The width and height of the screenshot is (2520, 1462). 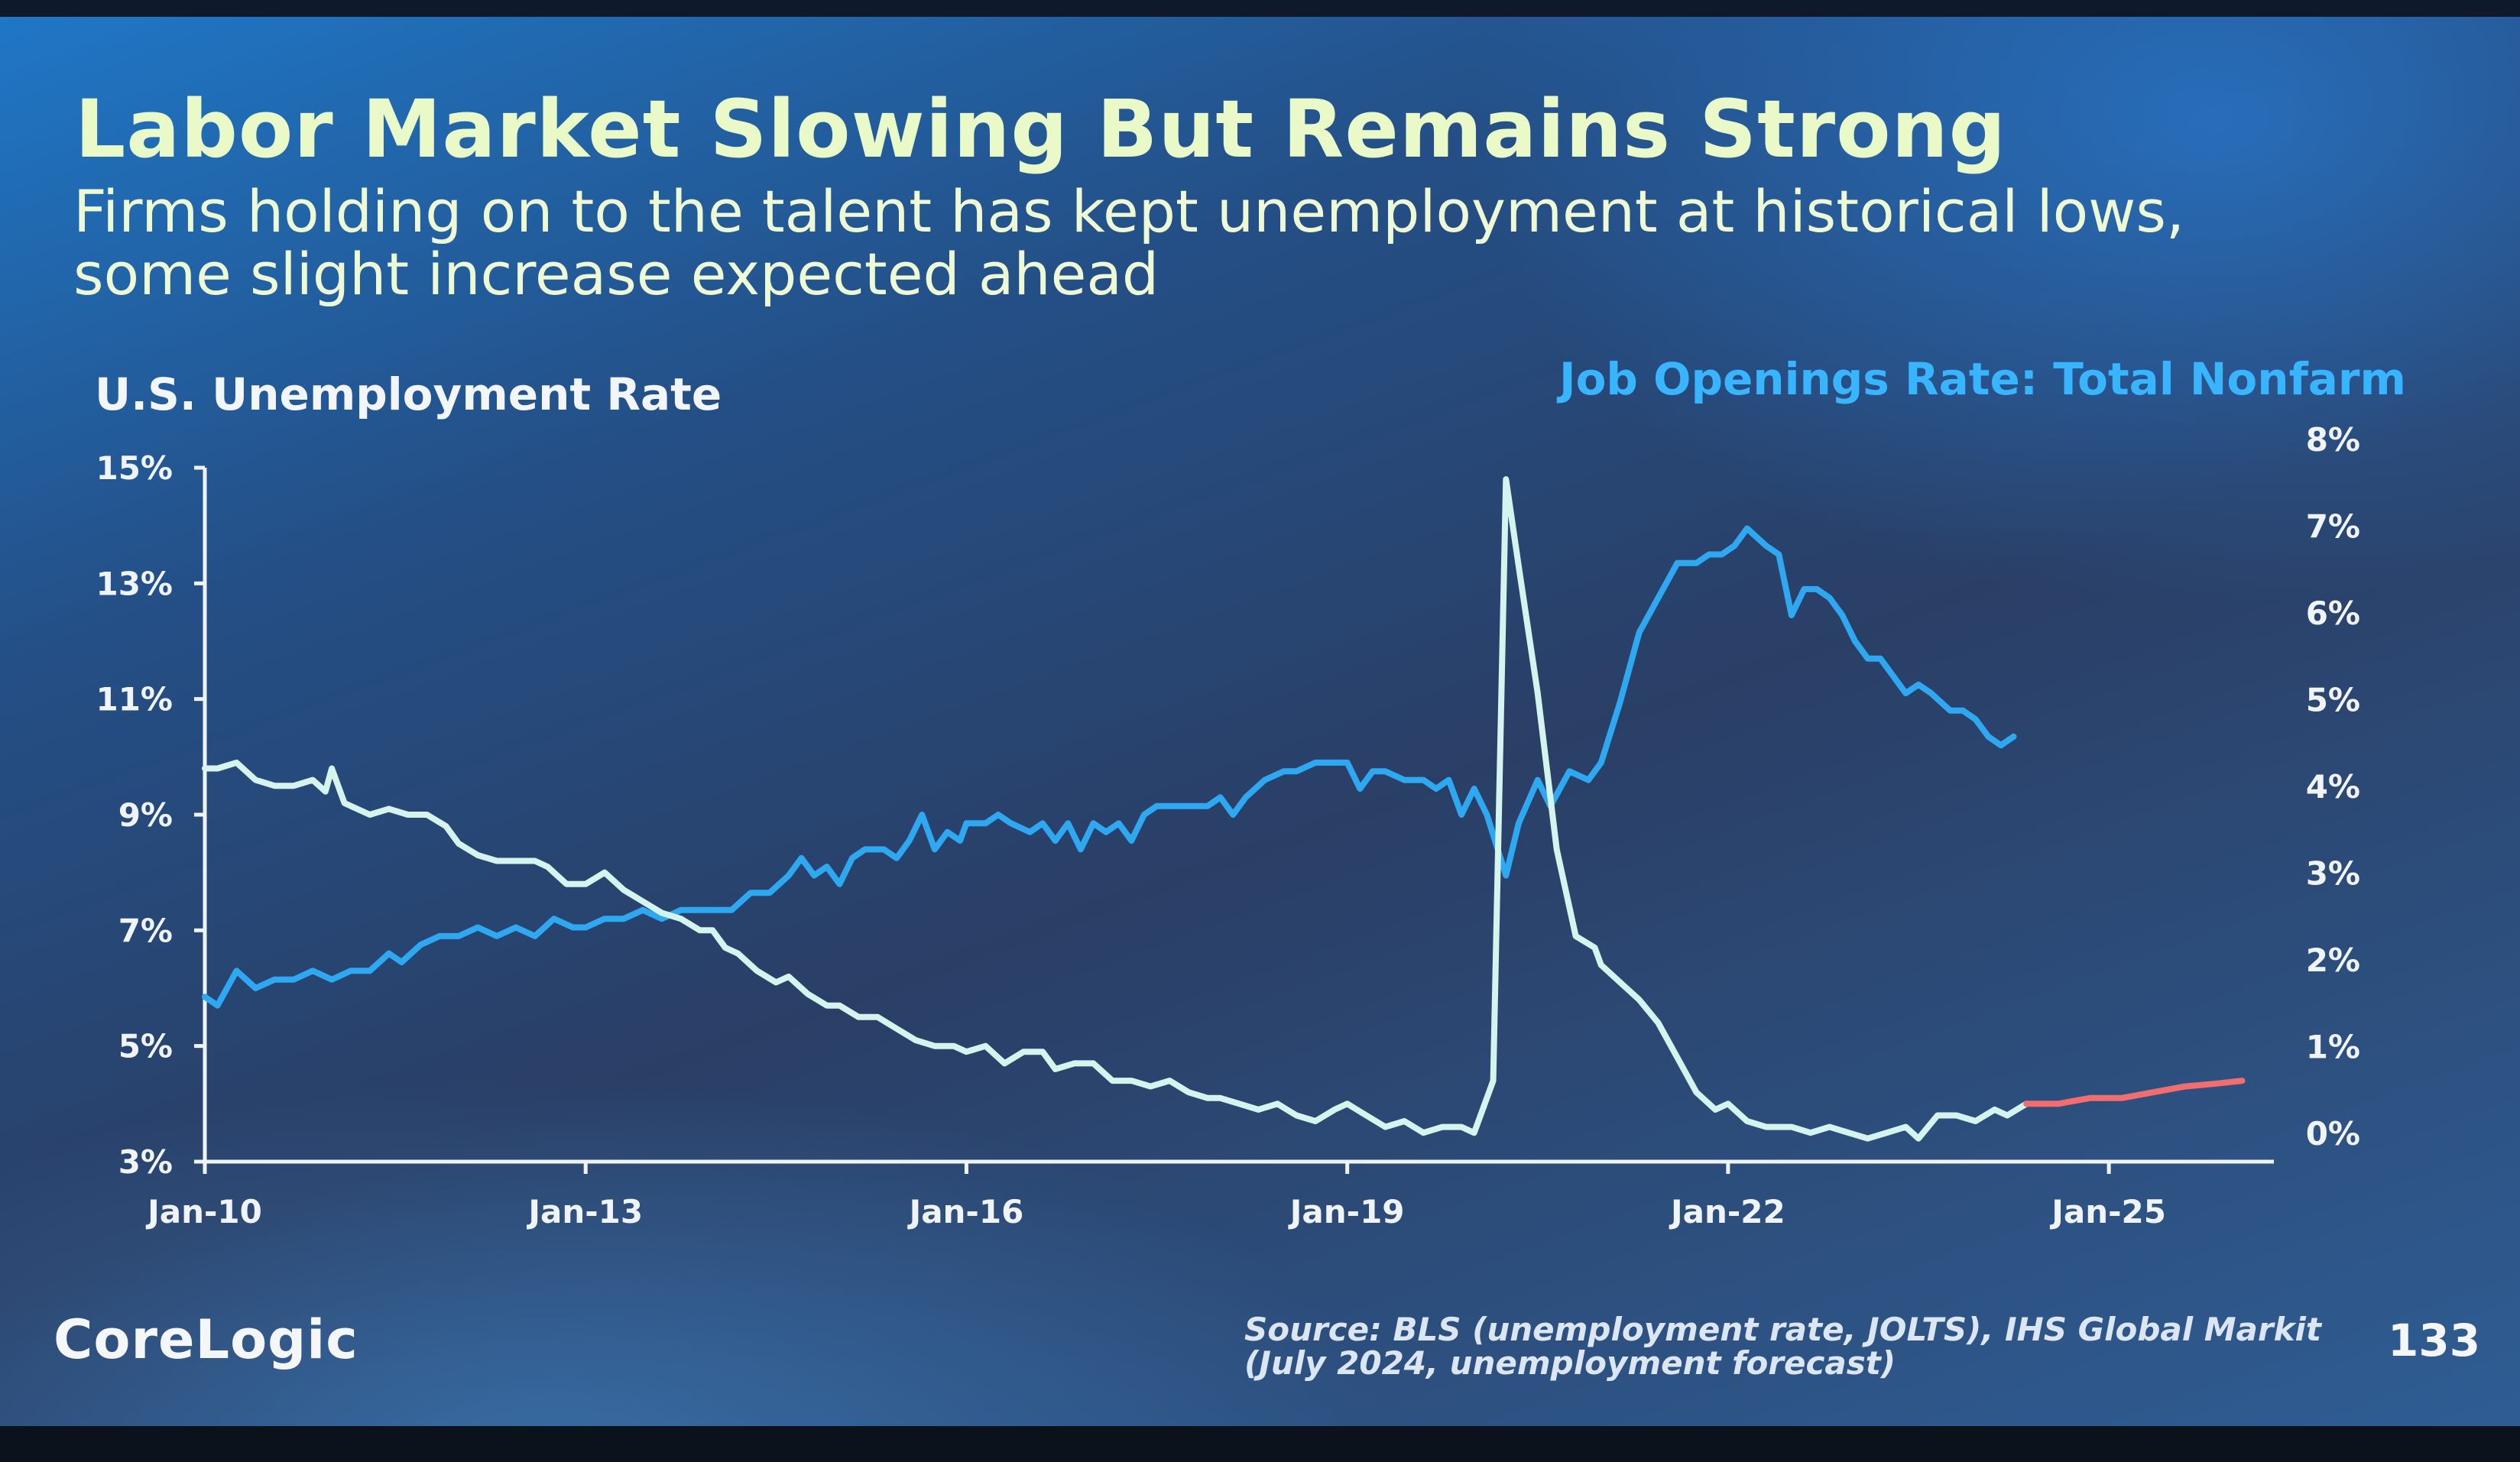 I want to click on subtitle-line-2: some slight increase expected ahead, so click(x=616, y=274).